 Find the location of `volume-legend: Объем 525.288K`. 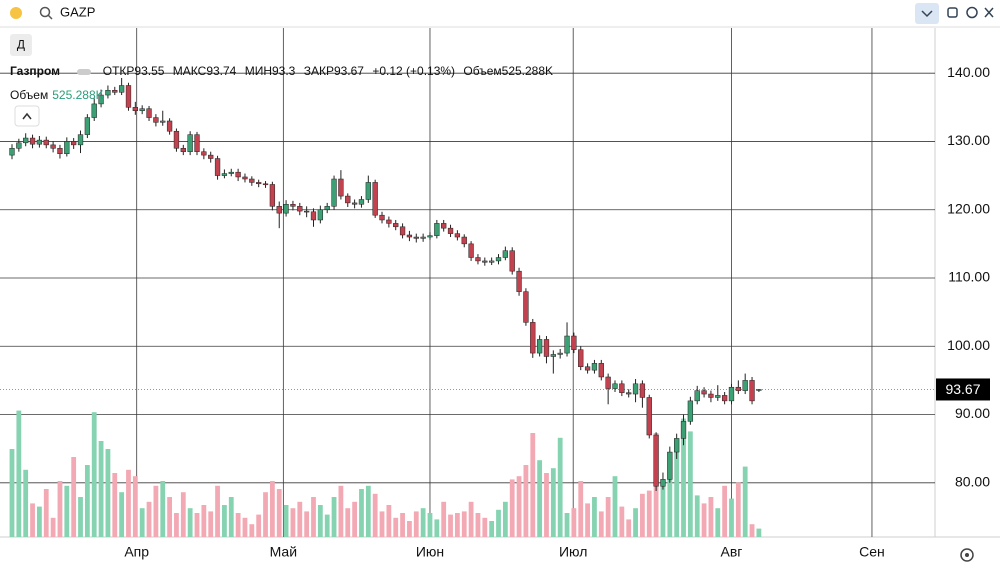

volume-legend: Объем 525.288K is located at coordinates (57, 95).